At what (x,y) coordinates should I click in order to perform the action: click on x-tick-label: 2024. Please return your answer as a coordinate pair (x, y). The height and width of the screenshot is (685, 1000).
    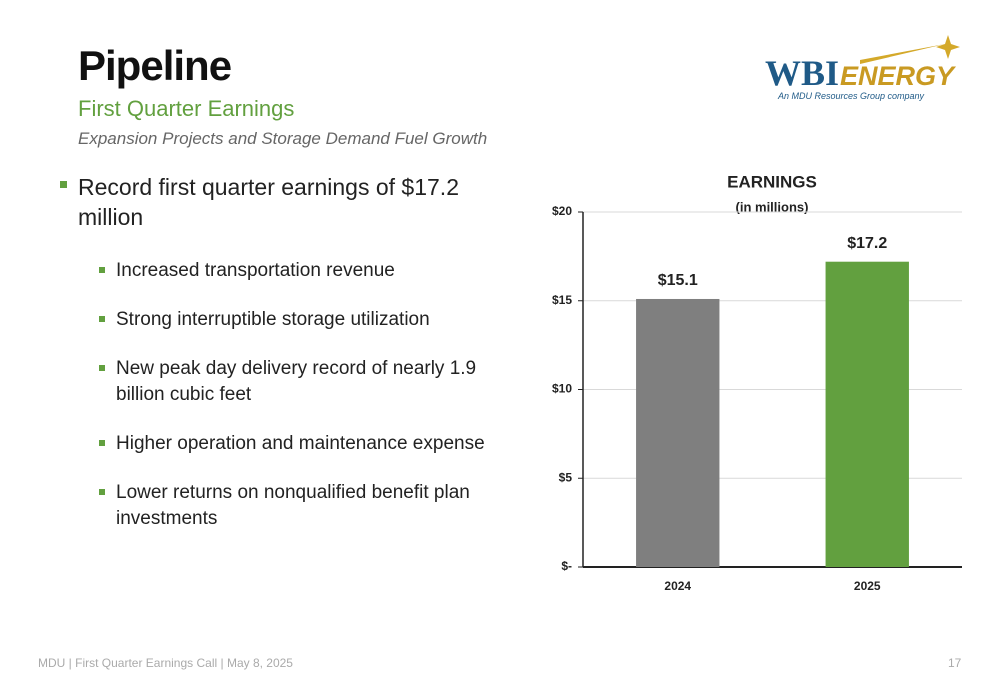
    Looking at the image, I should click on (677, 586).